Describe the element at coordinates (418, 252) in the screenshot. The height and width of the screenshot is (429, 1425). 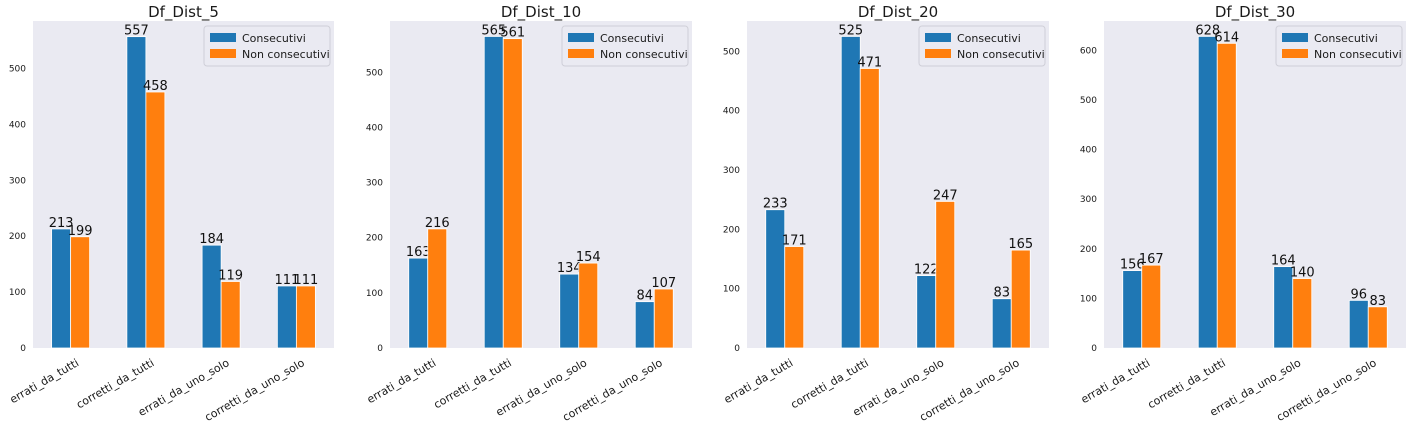
I see `data-label: 163` at that location.